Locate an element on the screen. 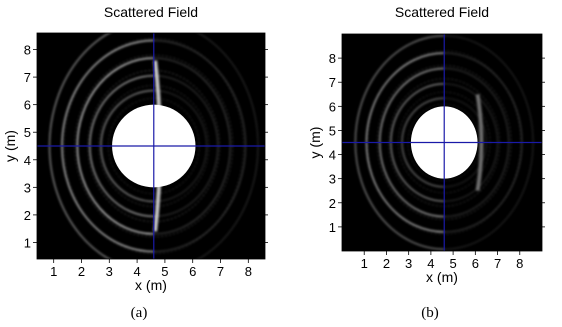  panel-caption: (a) is located at coordinates (139, 313).